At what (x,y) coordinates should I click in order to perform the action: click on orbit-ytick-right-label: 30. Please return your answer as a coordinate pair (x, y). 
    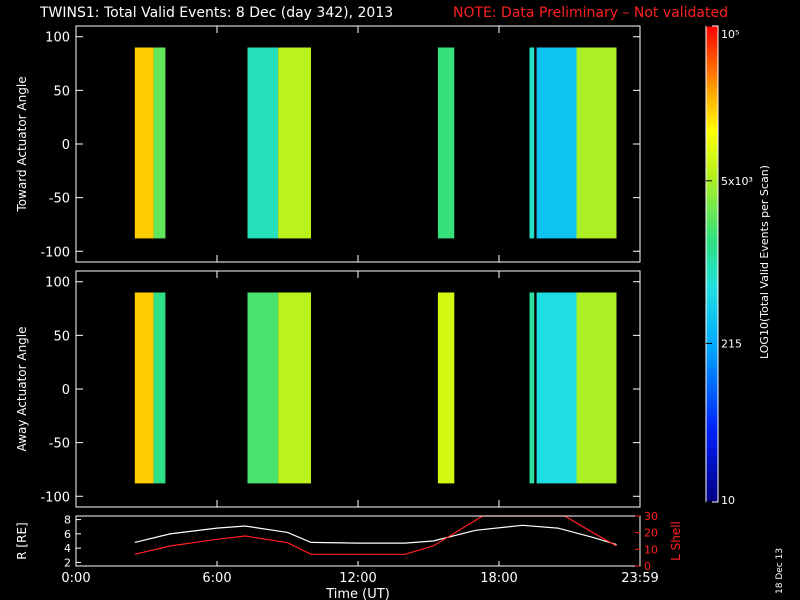
    Looking at the image, I should click on (651, 516).